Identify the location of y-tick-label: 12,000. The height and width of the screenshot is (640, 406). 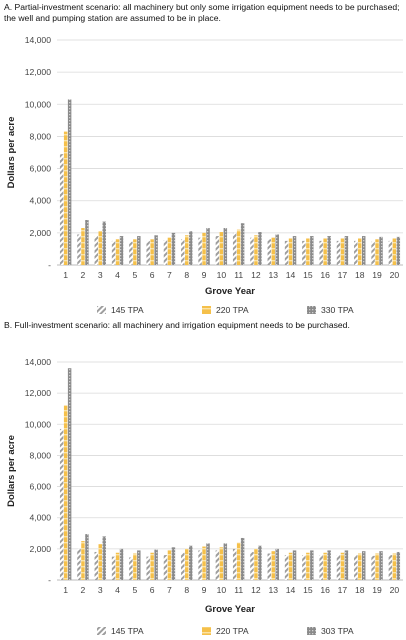
(38, 393).